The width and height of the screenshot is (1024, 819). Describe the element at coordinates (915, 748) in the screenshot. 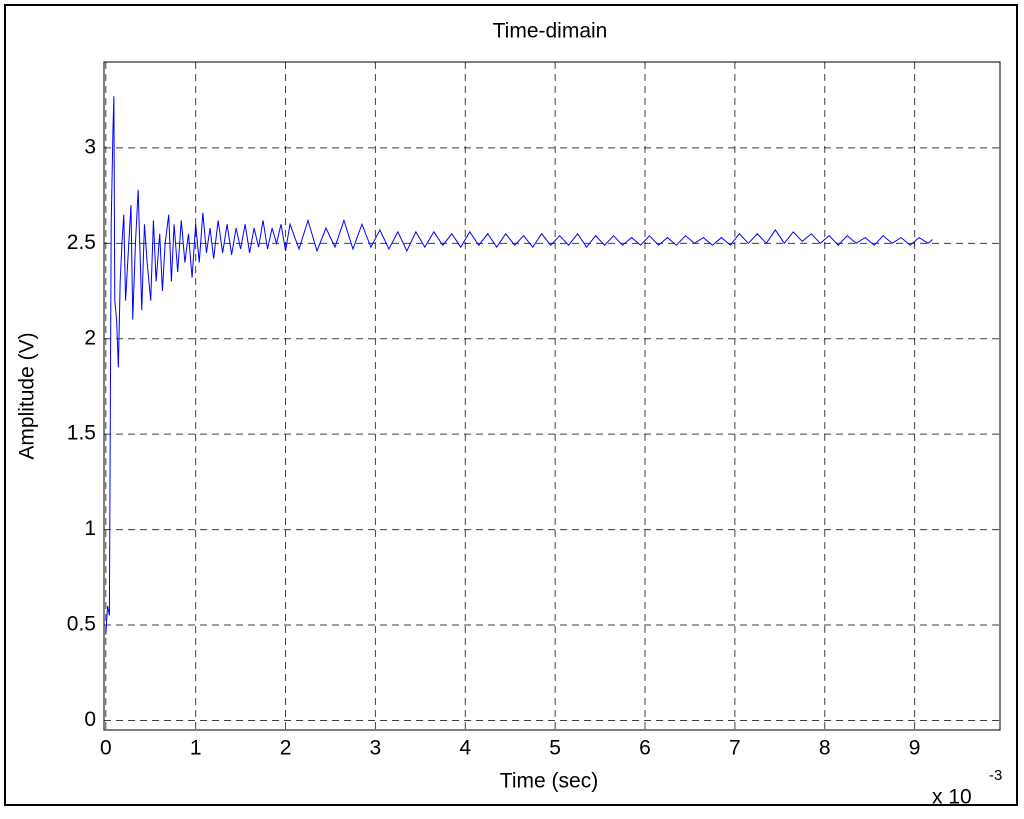

I see `x-tick-label: 9` at that location.